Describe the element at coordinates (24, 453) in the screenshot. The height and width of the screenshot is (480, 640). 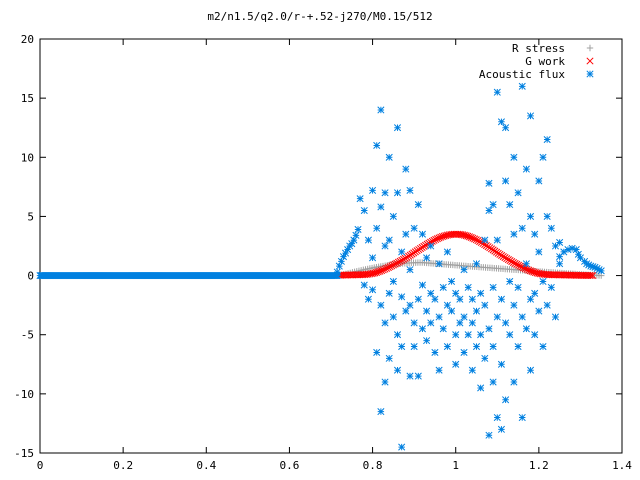
I see `y-tick-label: -15` at that location.